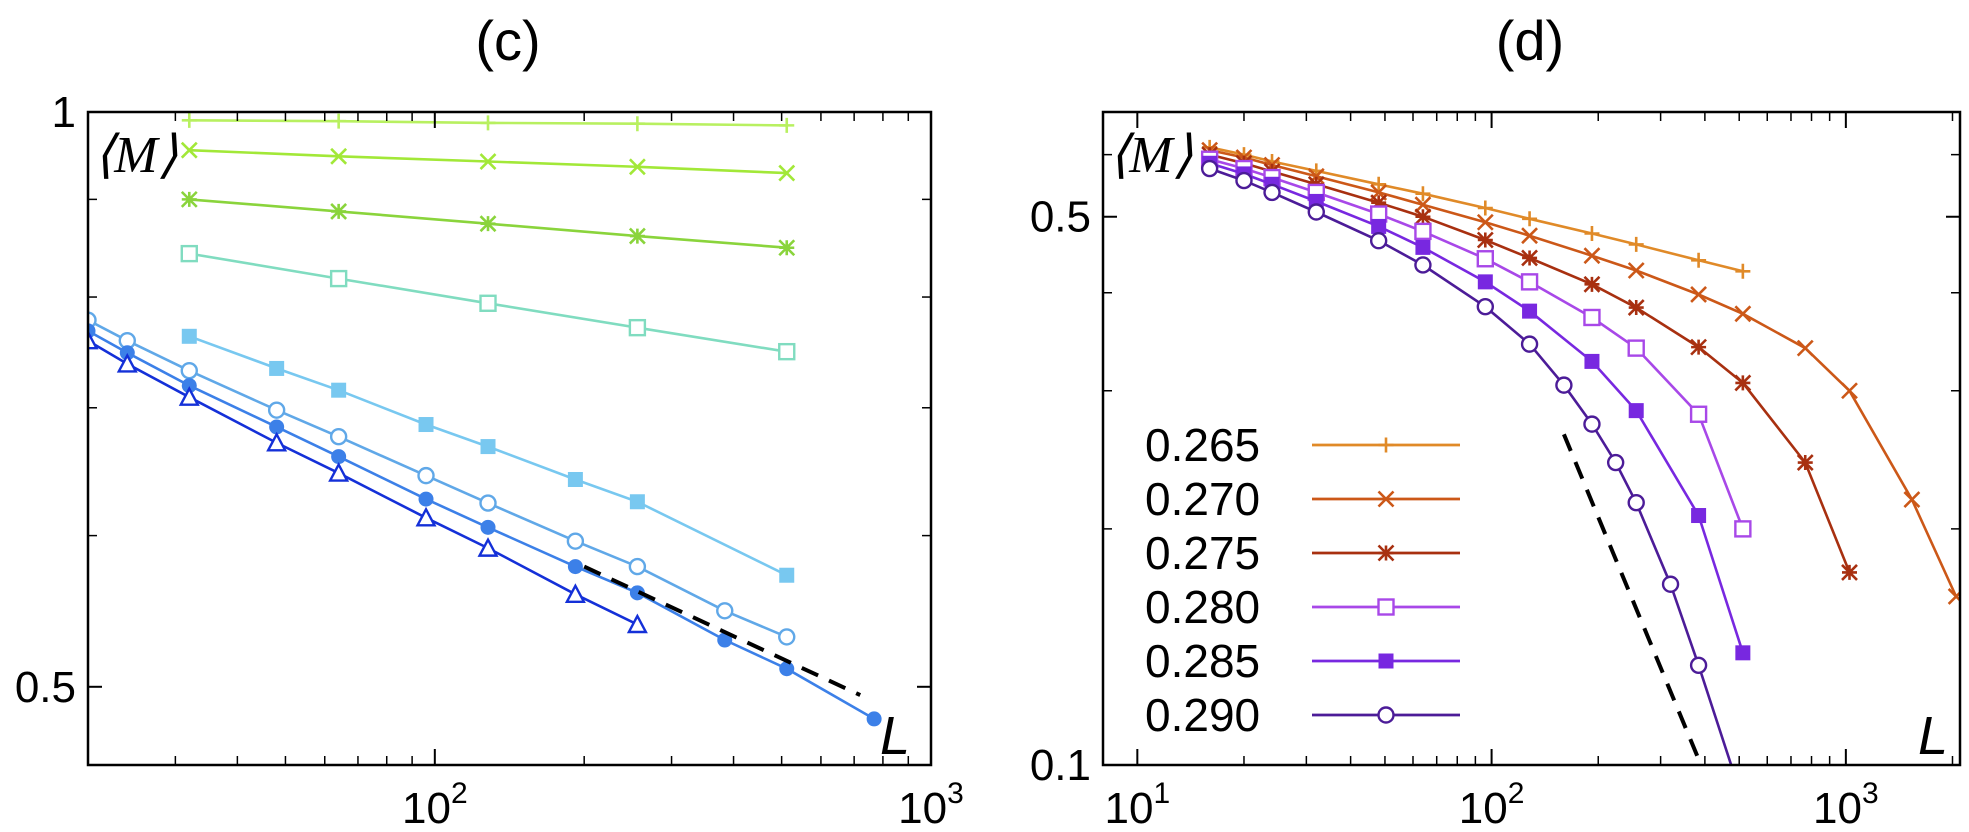 This screenshot has height=832, width=1969. Describe the element at coordinates (1202, 445) in the screenshot. I see `legend-label: 0.265` at that location.